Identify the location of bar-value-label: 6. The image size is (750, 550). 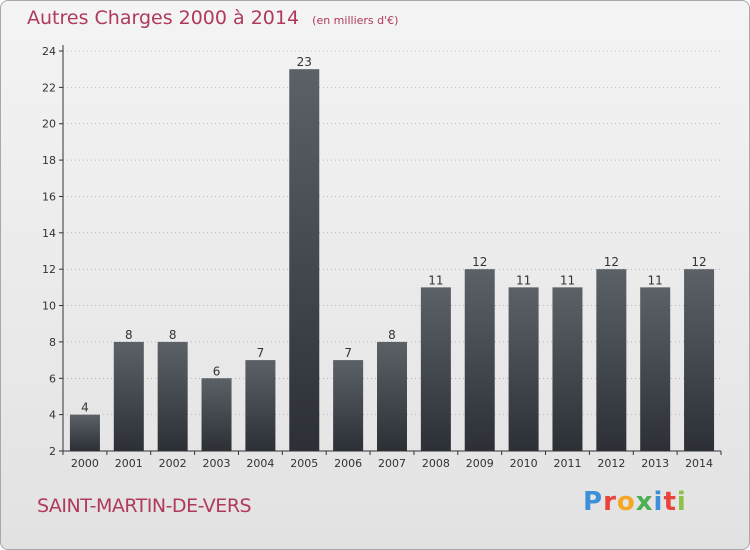
(217, 371).